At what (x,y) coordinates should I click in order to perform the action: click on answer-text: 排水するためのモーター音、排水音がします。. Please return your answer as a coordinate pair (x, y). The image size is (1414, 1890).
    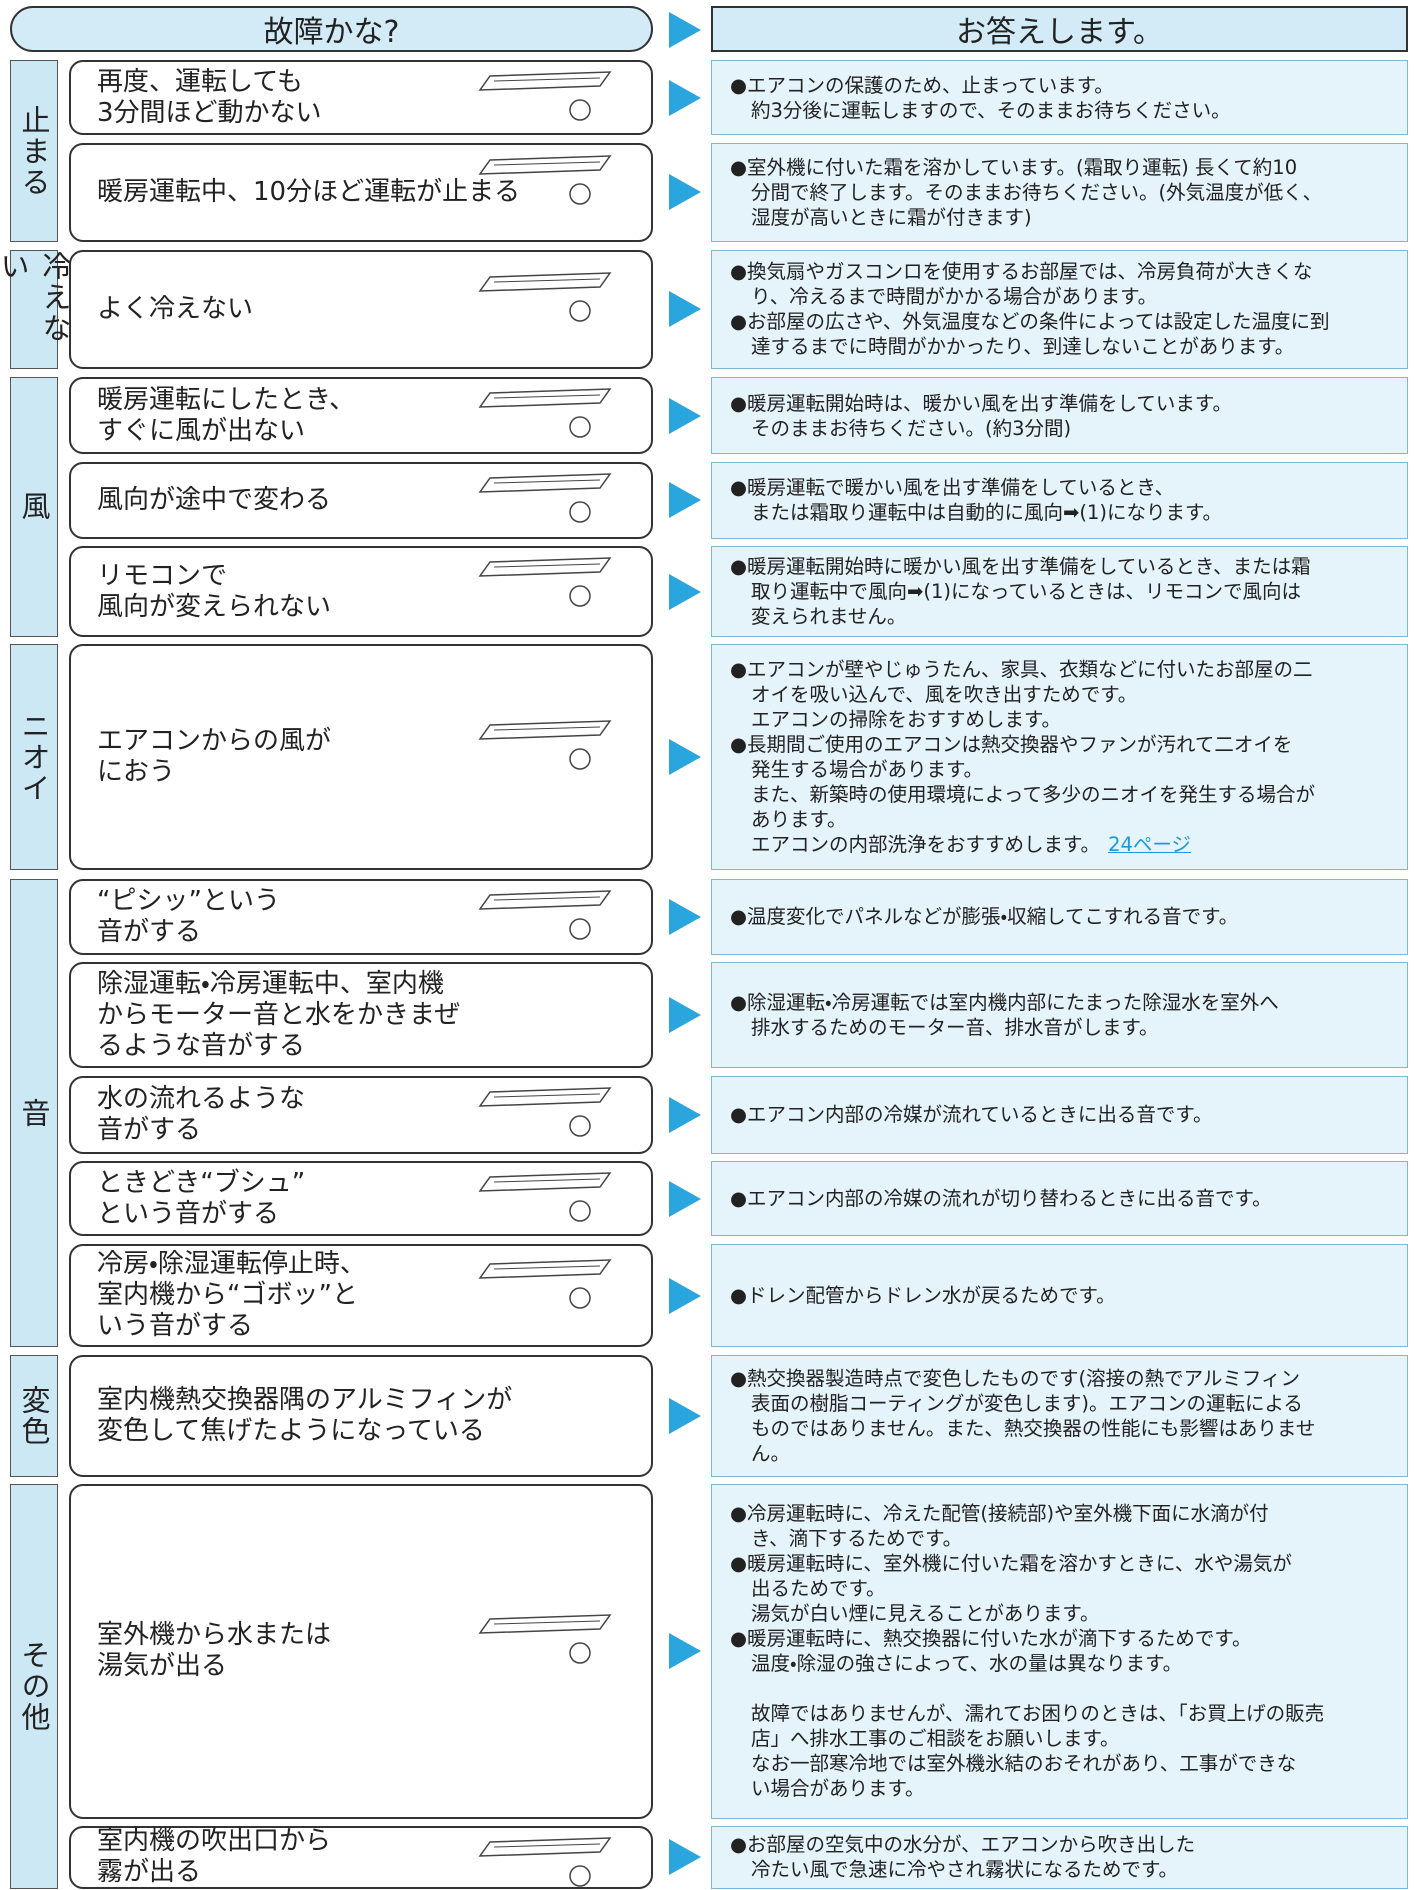
    Looking at the image, I should click on (955, 1028).